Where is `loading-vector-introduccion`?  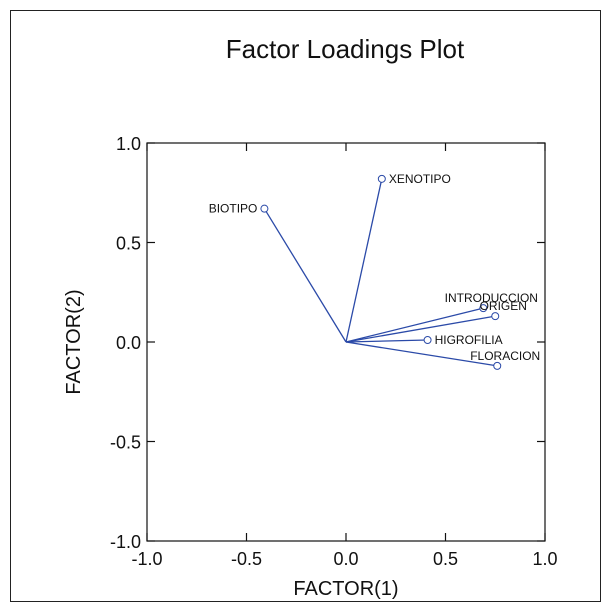 loading-vector-introduccion is located at coordinates (414, 325).